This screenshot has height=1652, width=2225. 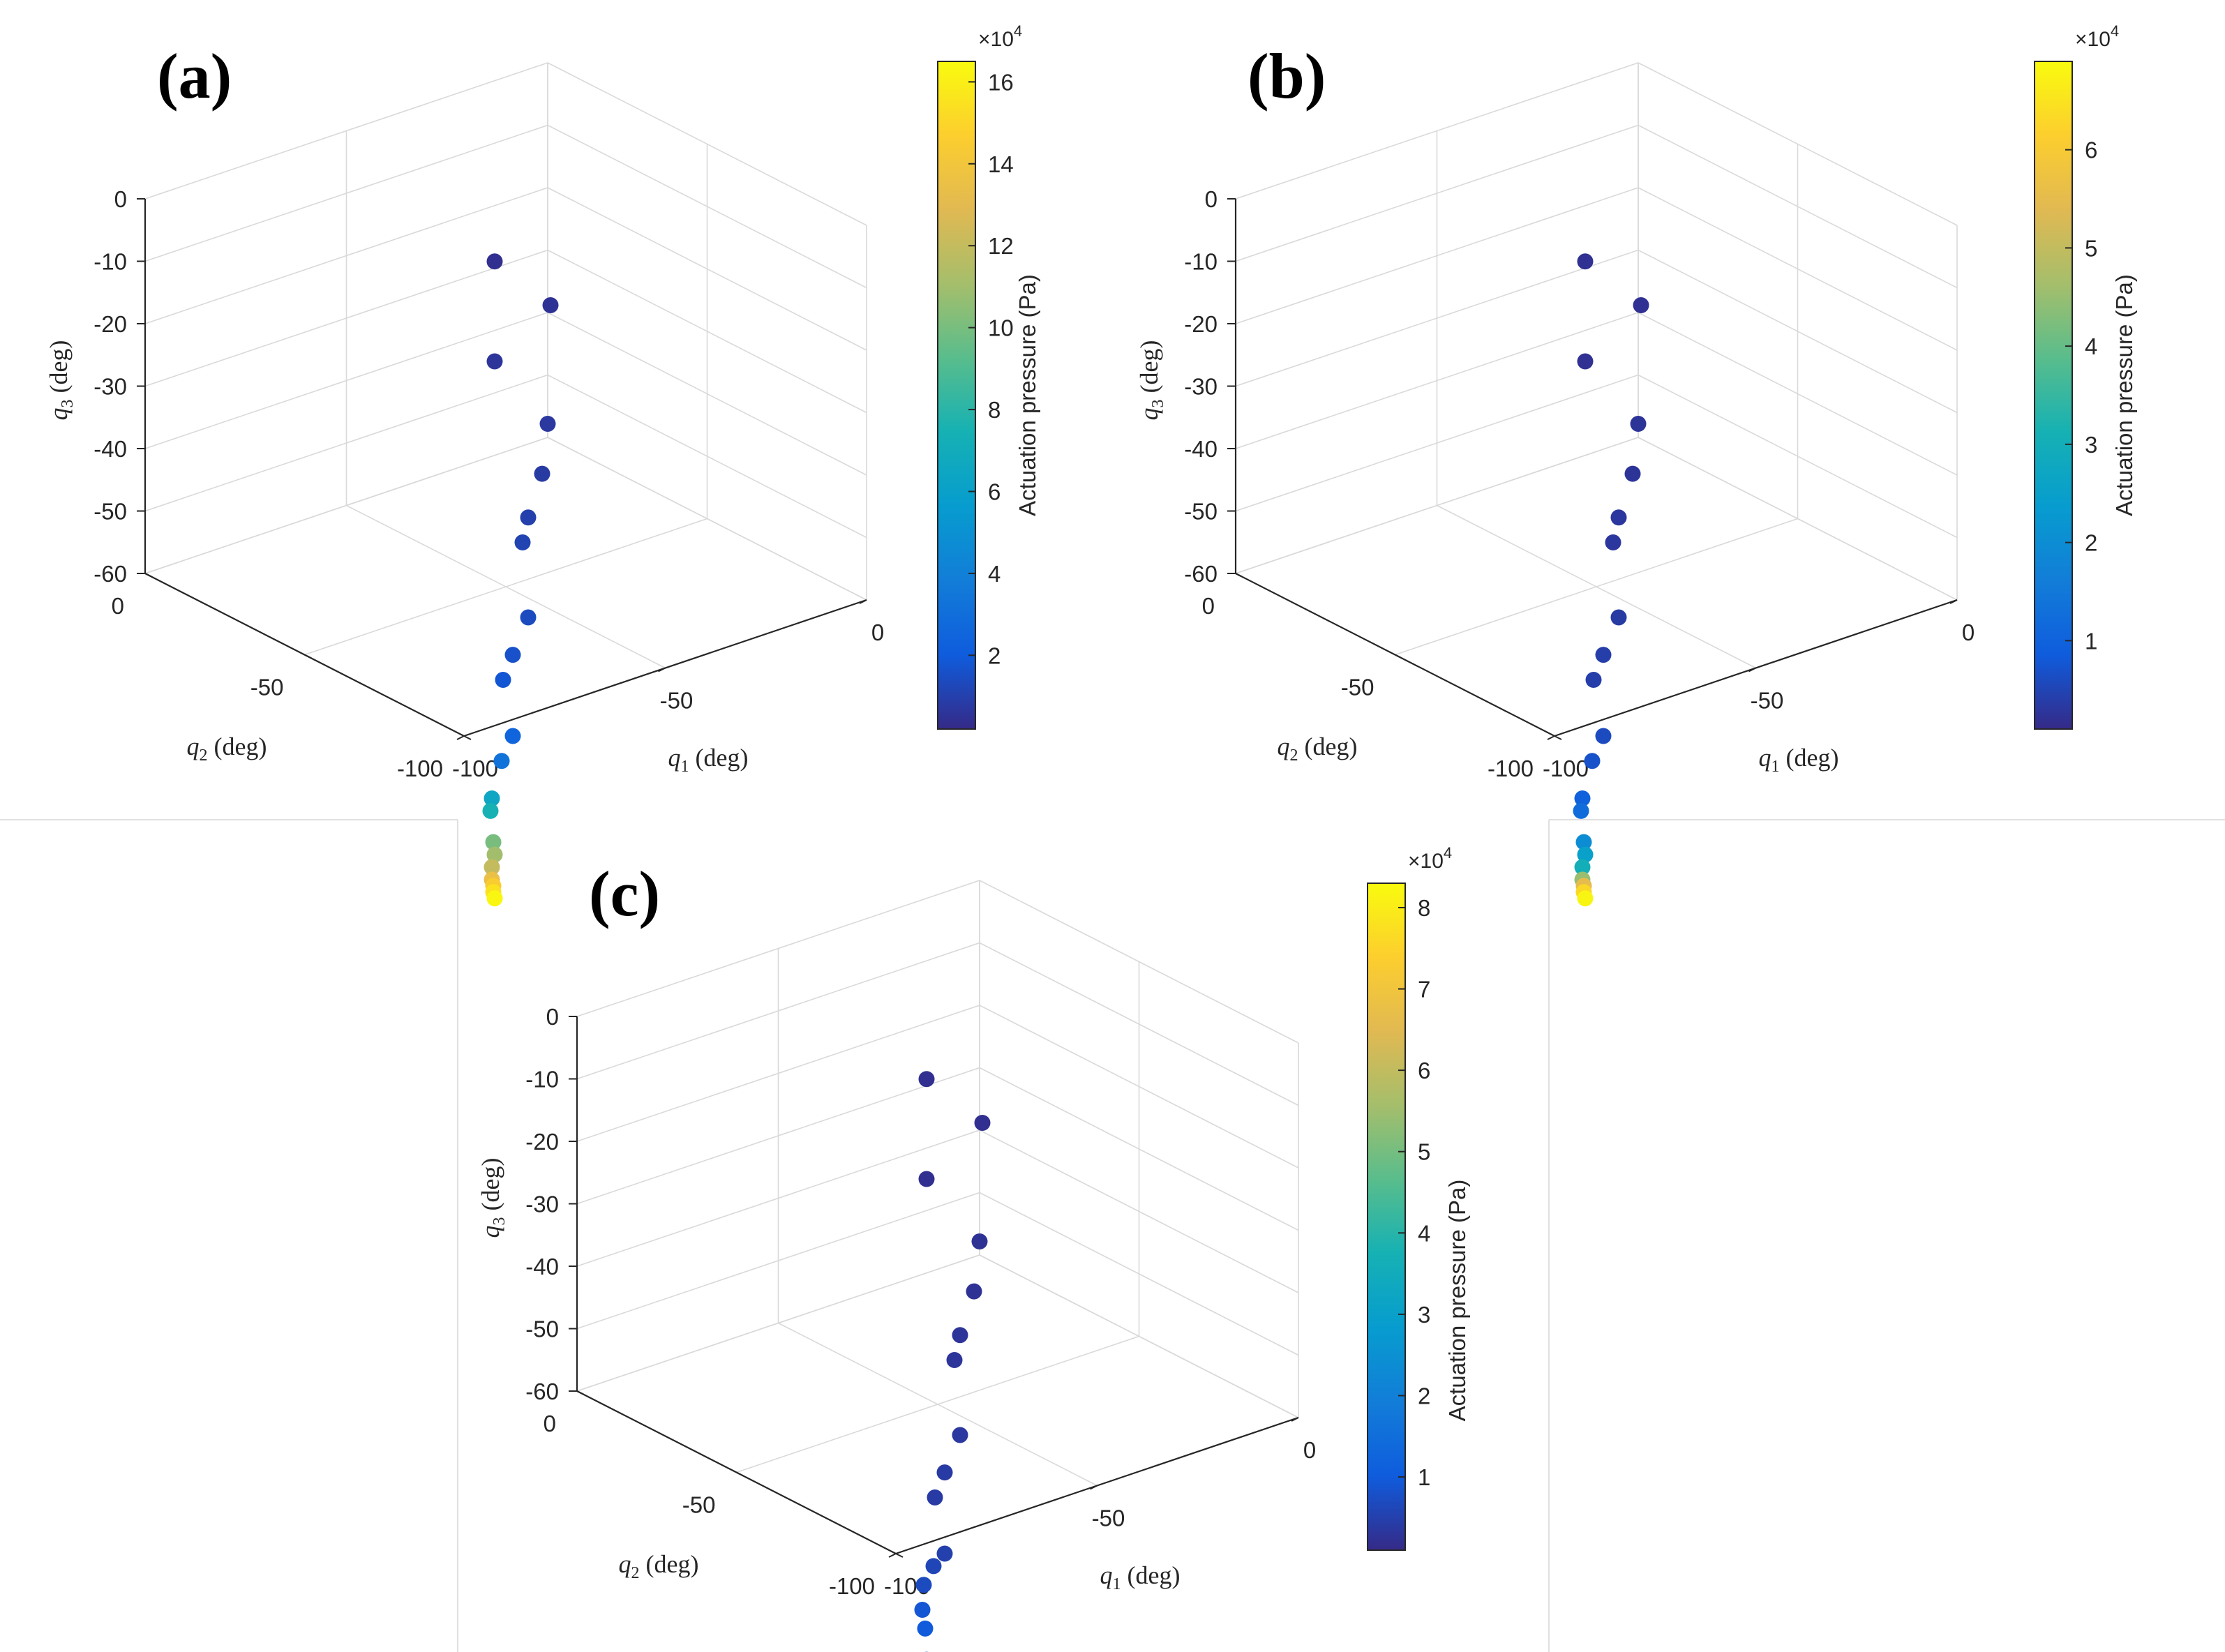 What do you see at coordinates (877, 632) in the screenshot?
I see `q1-tick-label: 0` at bounding box center [877, 632].